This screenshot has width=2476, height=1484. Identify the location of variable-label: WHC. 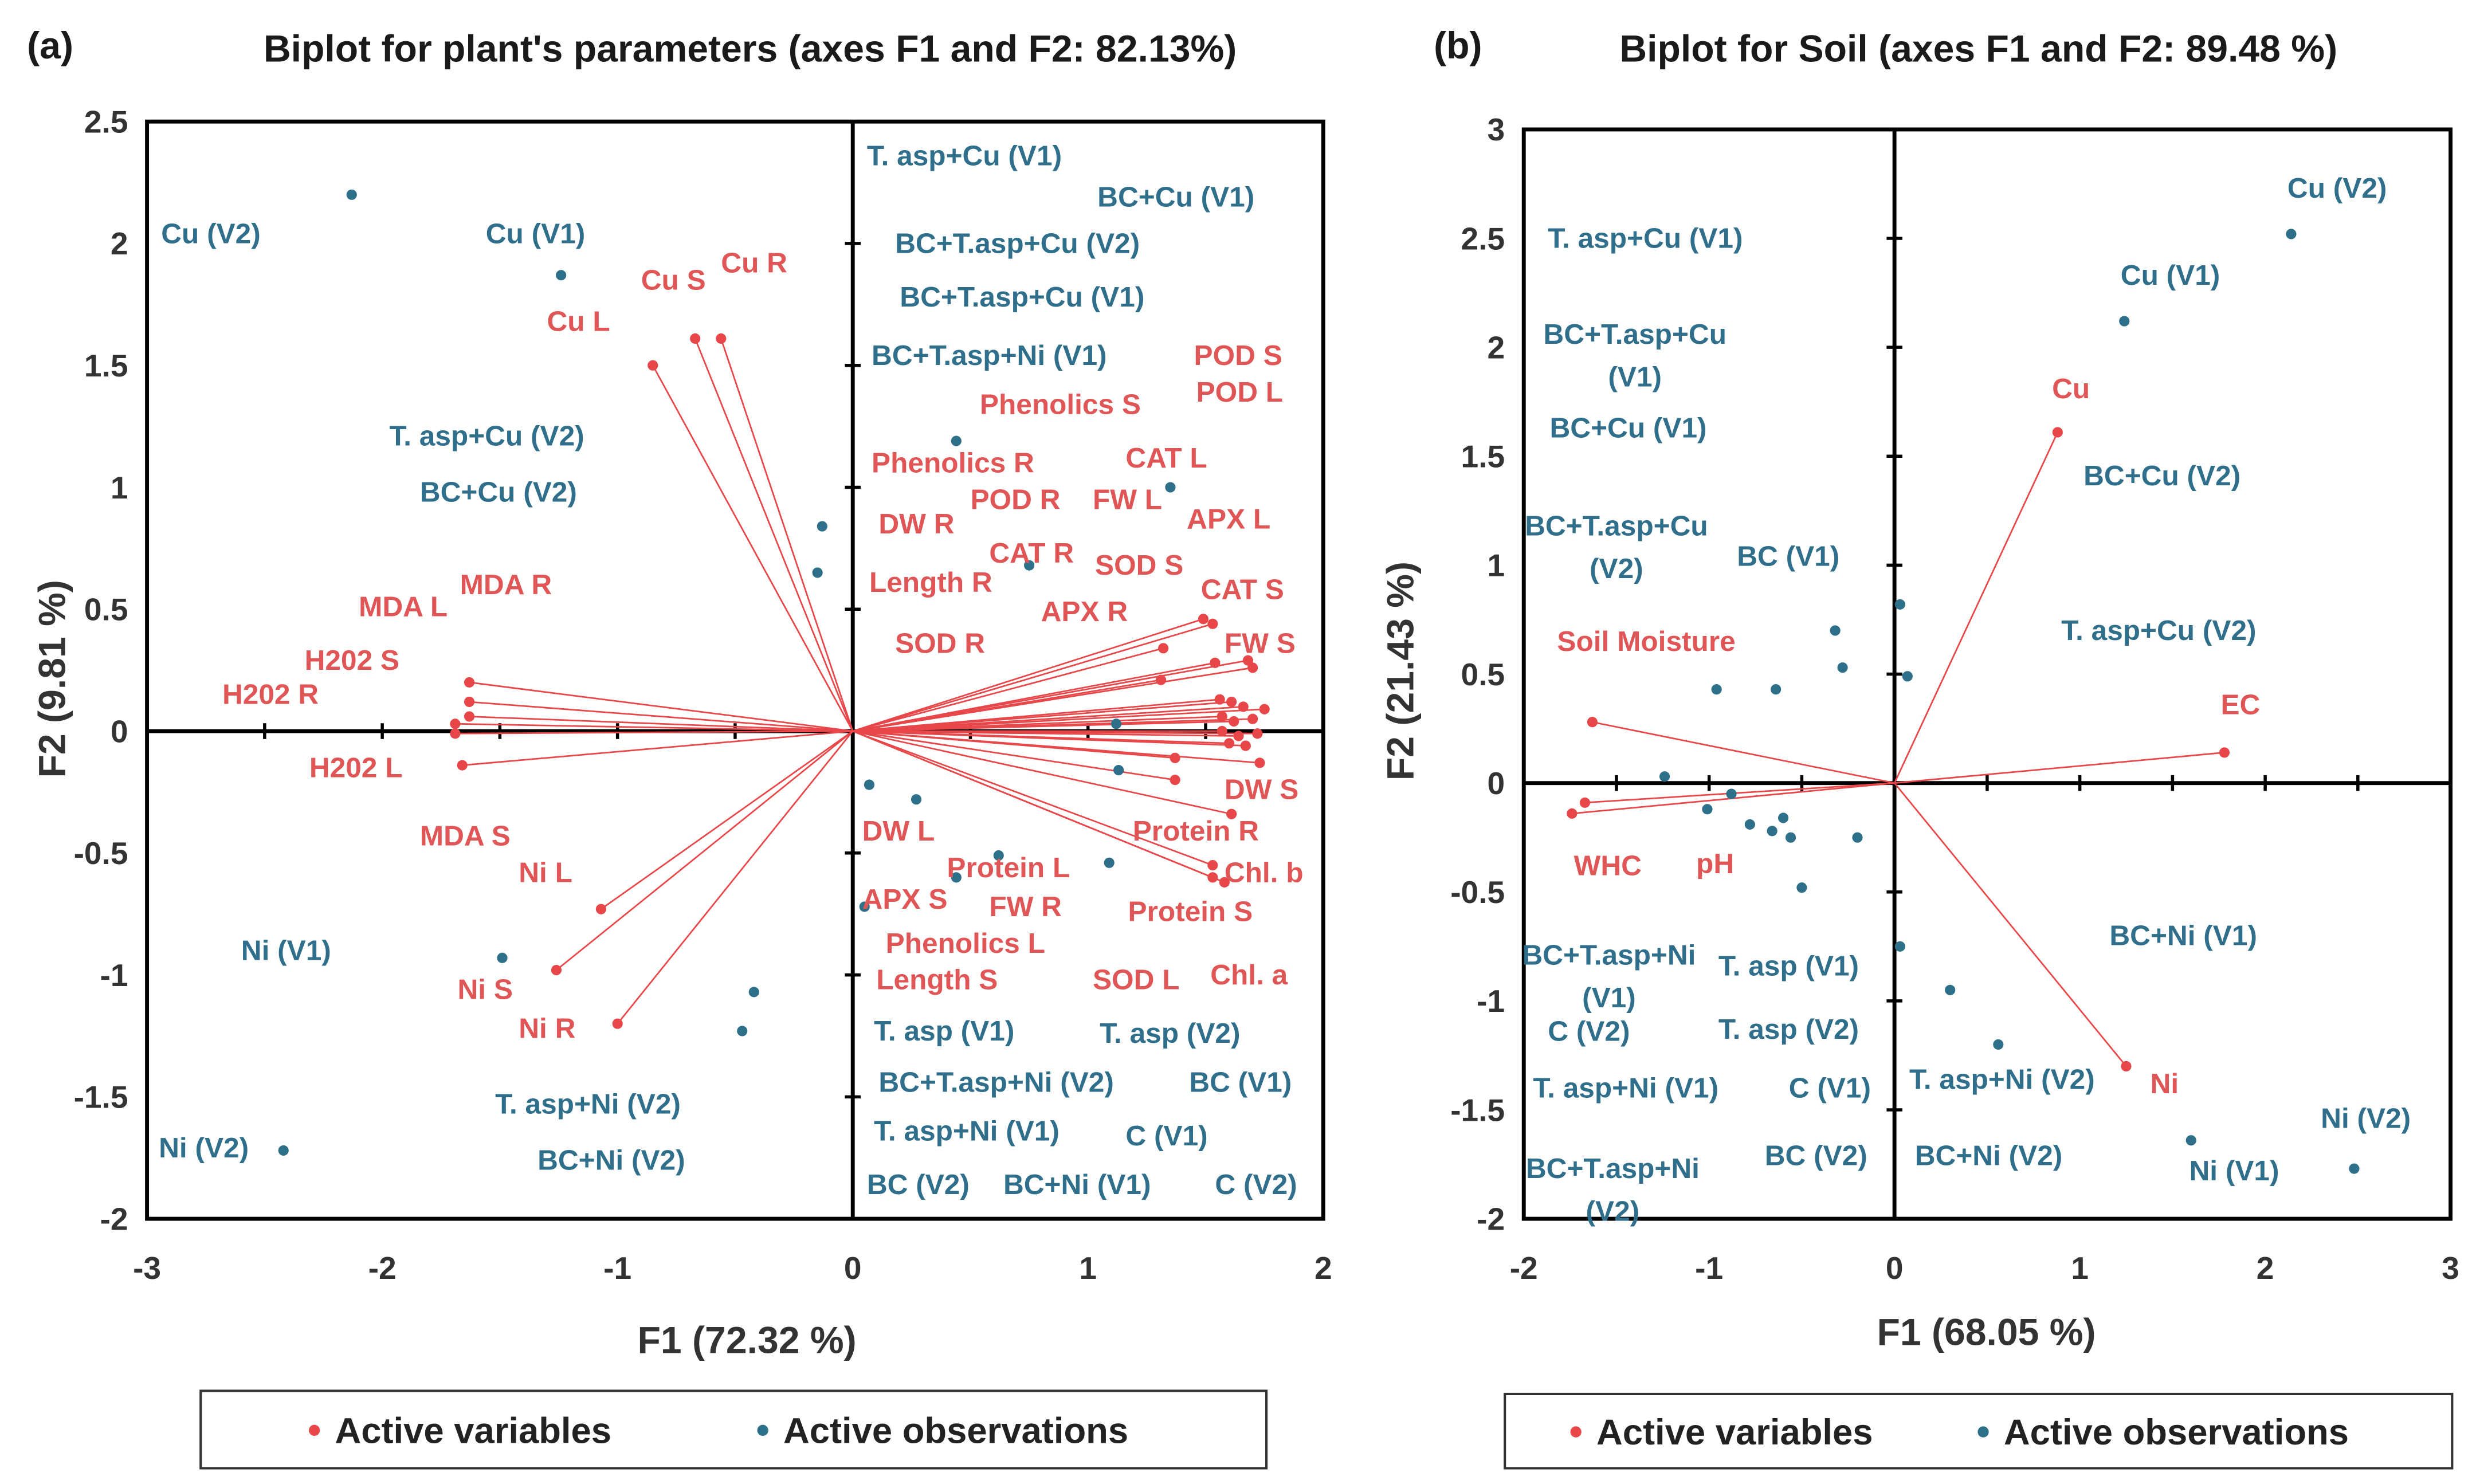
(1608, 866).